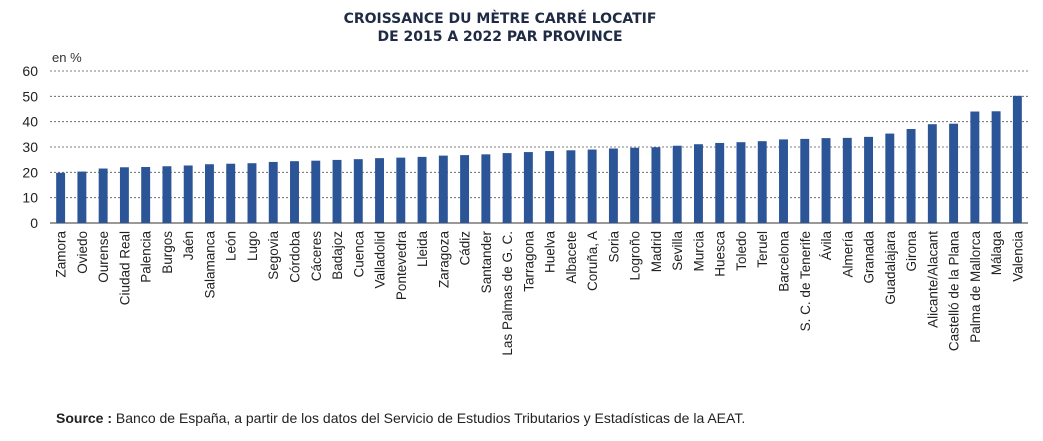  Describe the element at coordinates (422, 249) in the screenshot. I see `x-tick-label: Lleida` at that location.